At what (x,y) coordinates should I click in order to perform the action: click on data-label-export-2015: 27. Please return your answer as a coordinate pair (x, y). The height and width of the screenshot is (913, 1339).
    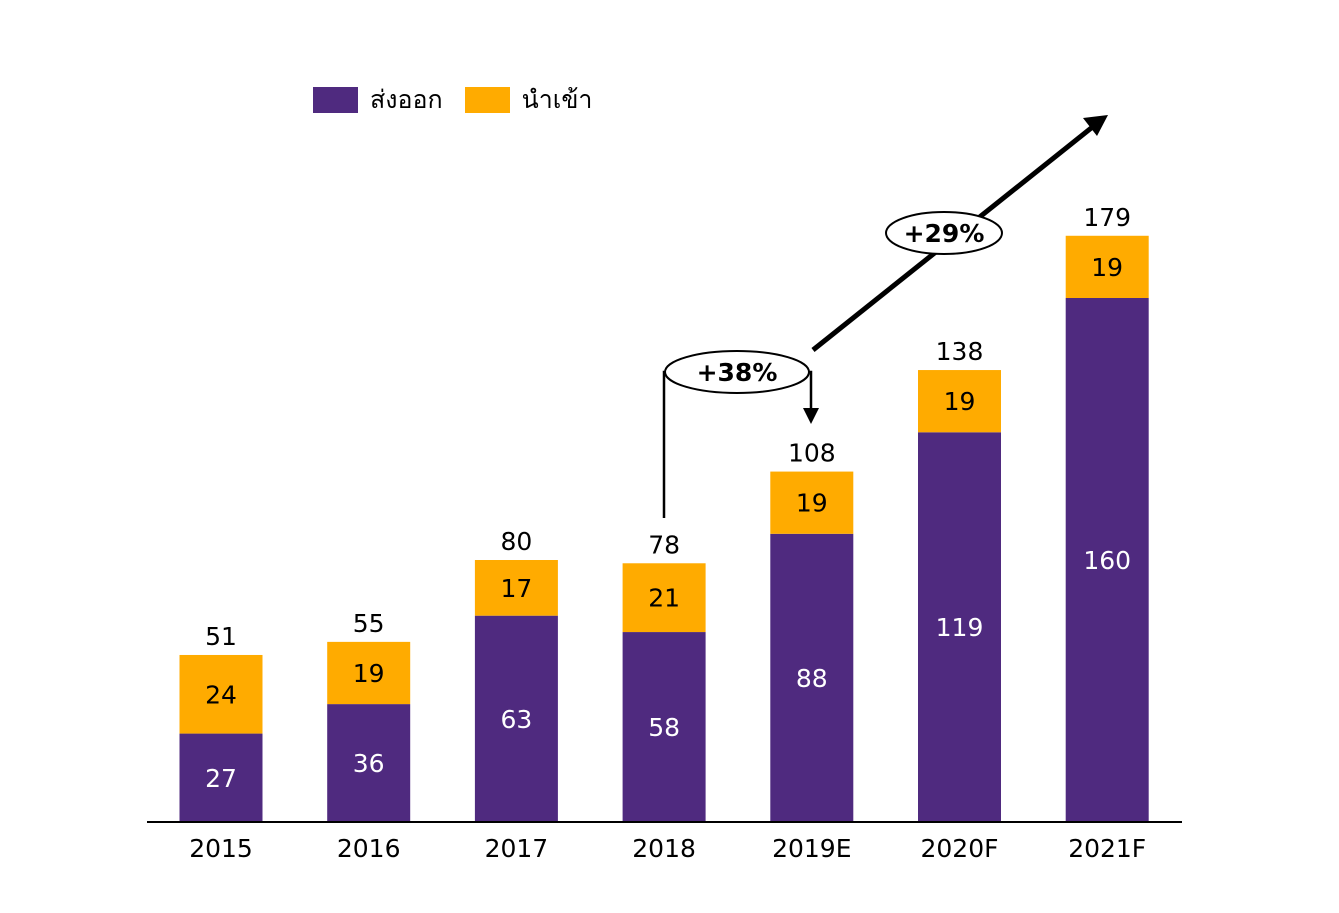
    Looking at the image, I should click on (221, 778).